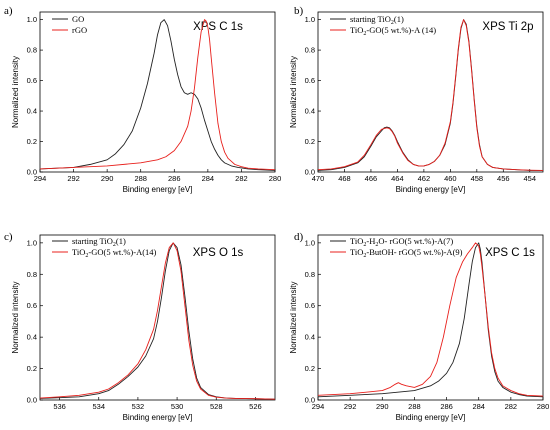 Image resolution: width=550 pixels, height=430 pixels. Describe the element at coordinates (8, 11) in the screenshot. I see `panel-label: a)` at that location.